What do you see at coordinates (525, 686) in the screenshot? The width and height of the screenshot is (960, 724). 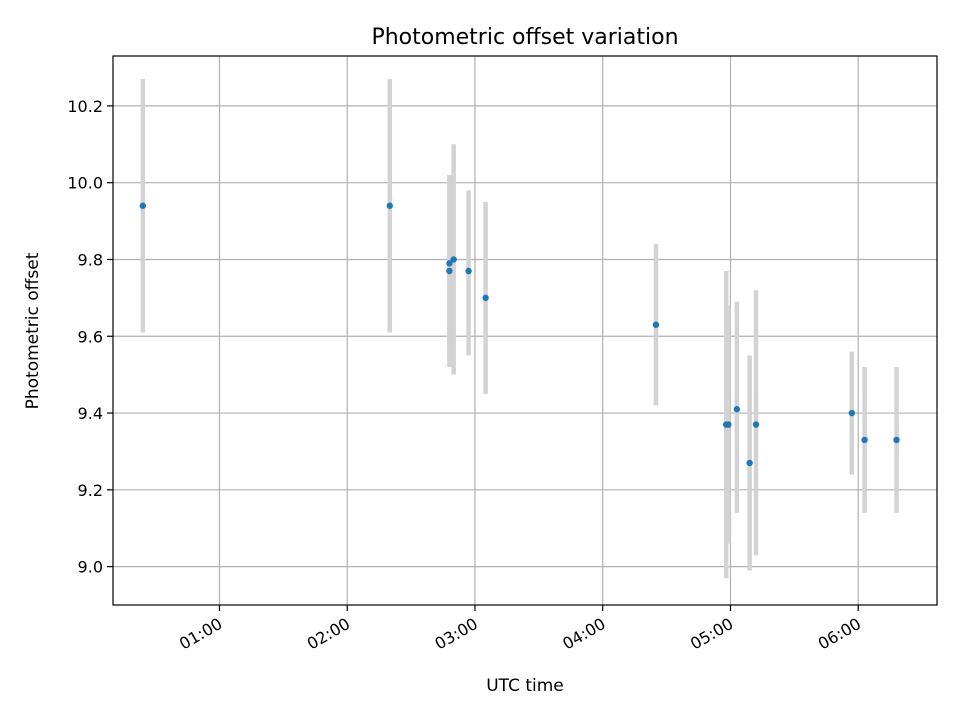 I see `x-axis-label: UTC time` at bounding box center [525, 686].